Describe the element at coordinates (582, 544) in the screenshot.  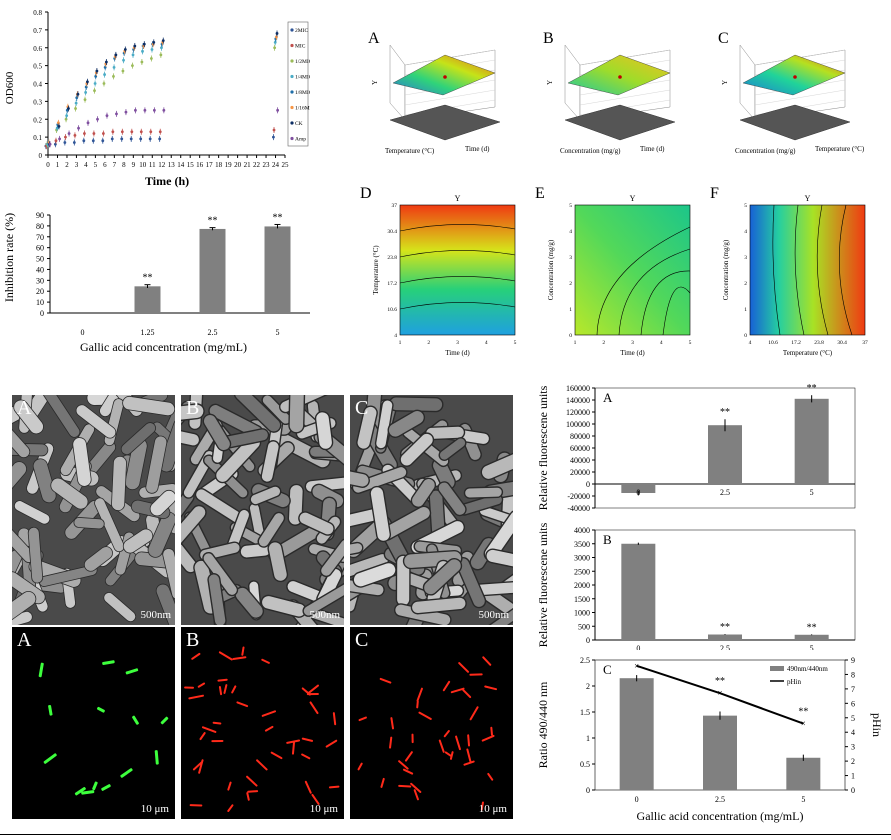
I see `bar-ytick-label: 3500` at that location.